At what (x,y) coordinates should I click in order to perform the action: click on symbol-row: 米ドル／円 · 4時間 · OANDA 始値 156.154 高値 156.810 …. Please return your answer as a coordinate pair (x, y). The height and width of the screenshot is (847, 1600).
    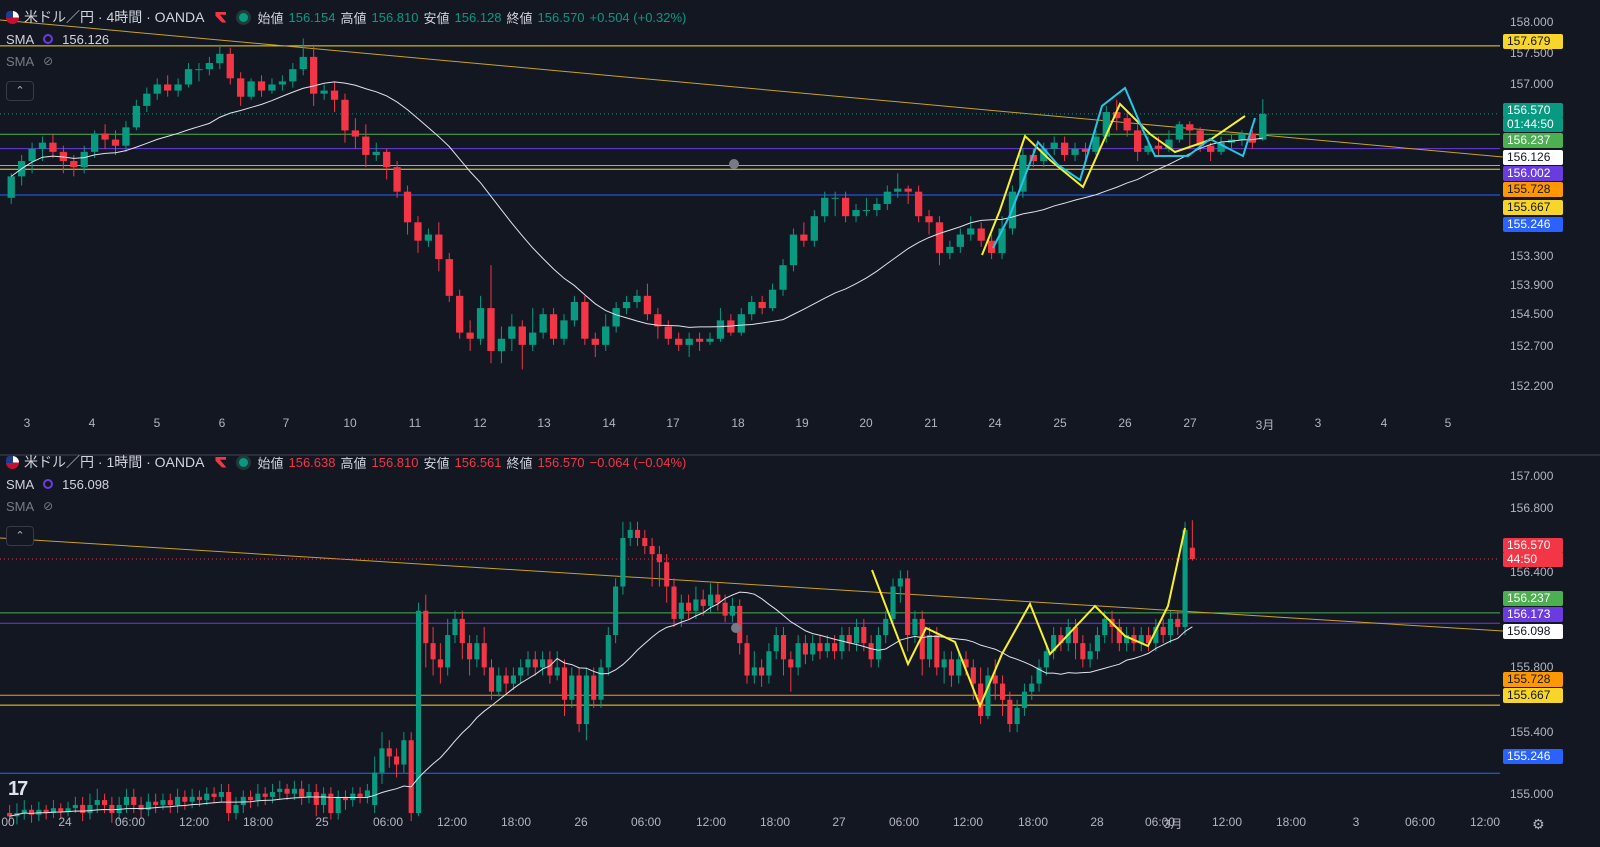
    Looking at the image, I should click on (346, 17).